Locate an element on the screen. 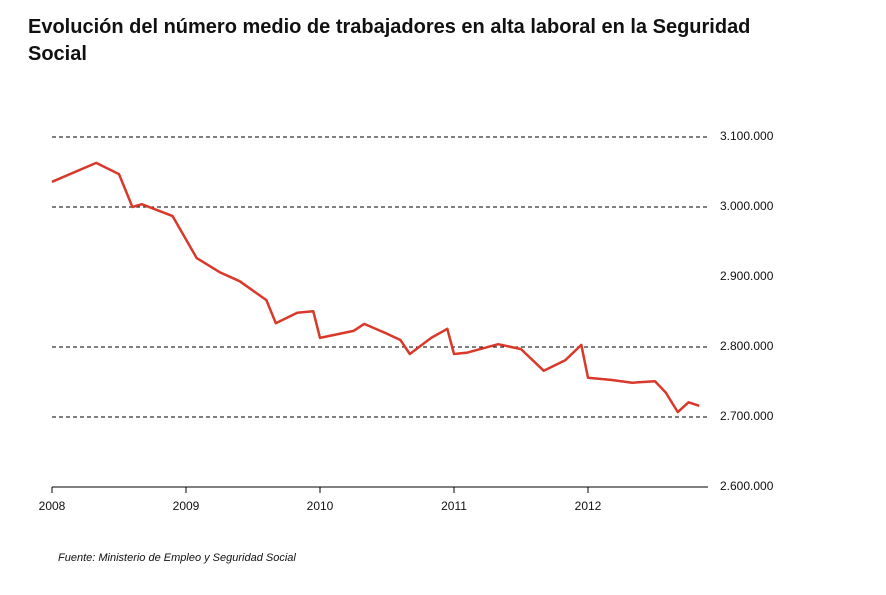  y-tick-label: 3.100.000 is located at coordinates (747, 136).